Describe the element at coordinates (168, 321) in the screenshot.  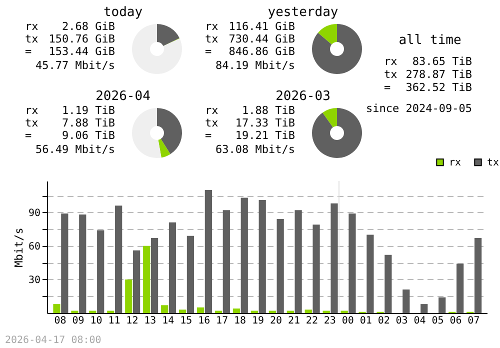
I see `x-tick-label: 14` at that location.